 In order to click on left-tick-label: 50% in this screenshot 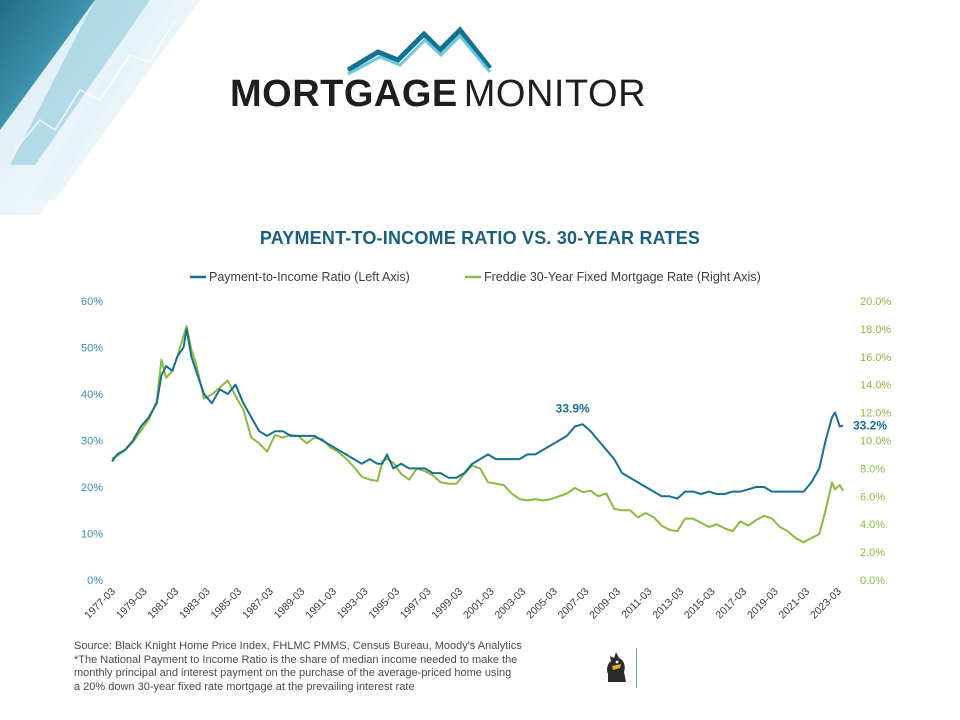, I will do `click(92, 349)`.